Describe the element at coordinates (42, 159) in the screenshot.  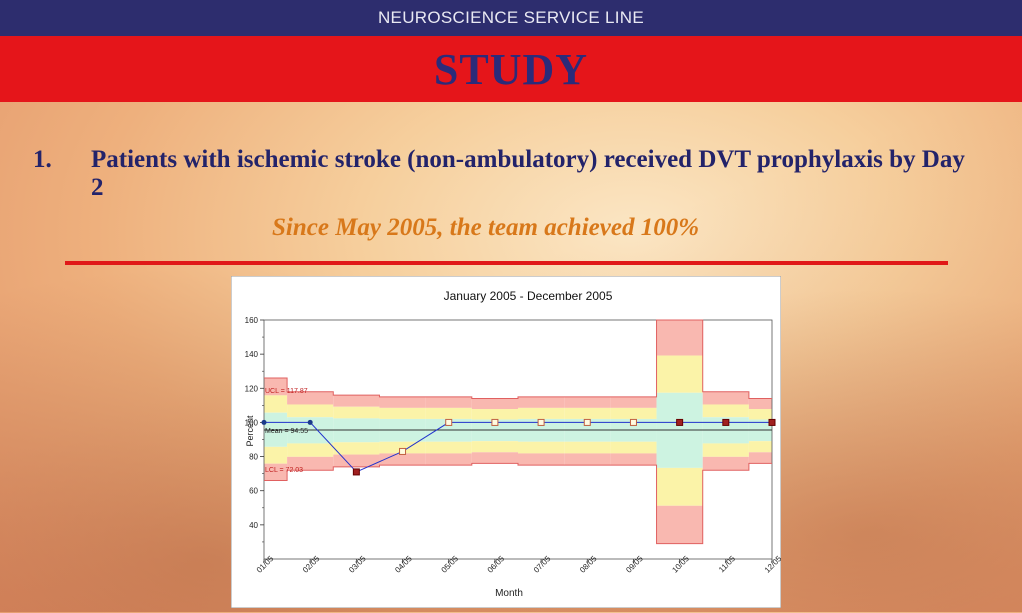
I see `item-number: 1.` at that location.